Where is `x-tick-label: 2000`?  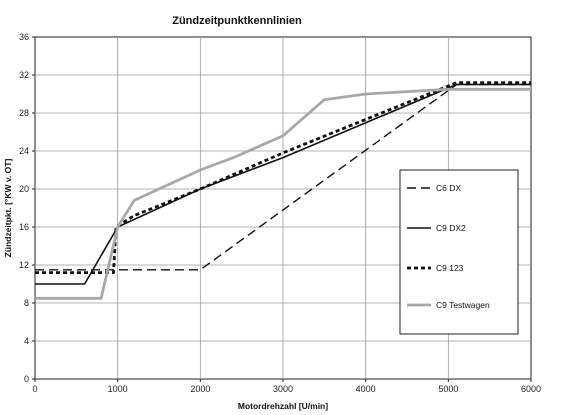
x-tick-label: 2000 is located at coordinates (200, 389).